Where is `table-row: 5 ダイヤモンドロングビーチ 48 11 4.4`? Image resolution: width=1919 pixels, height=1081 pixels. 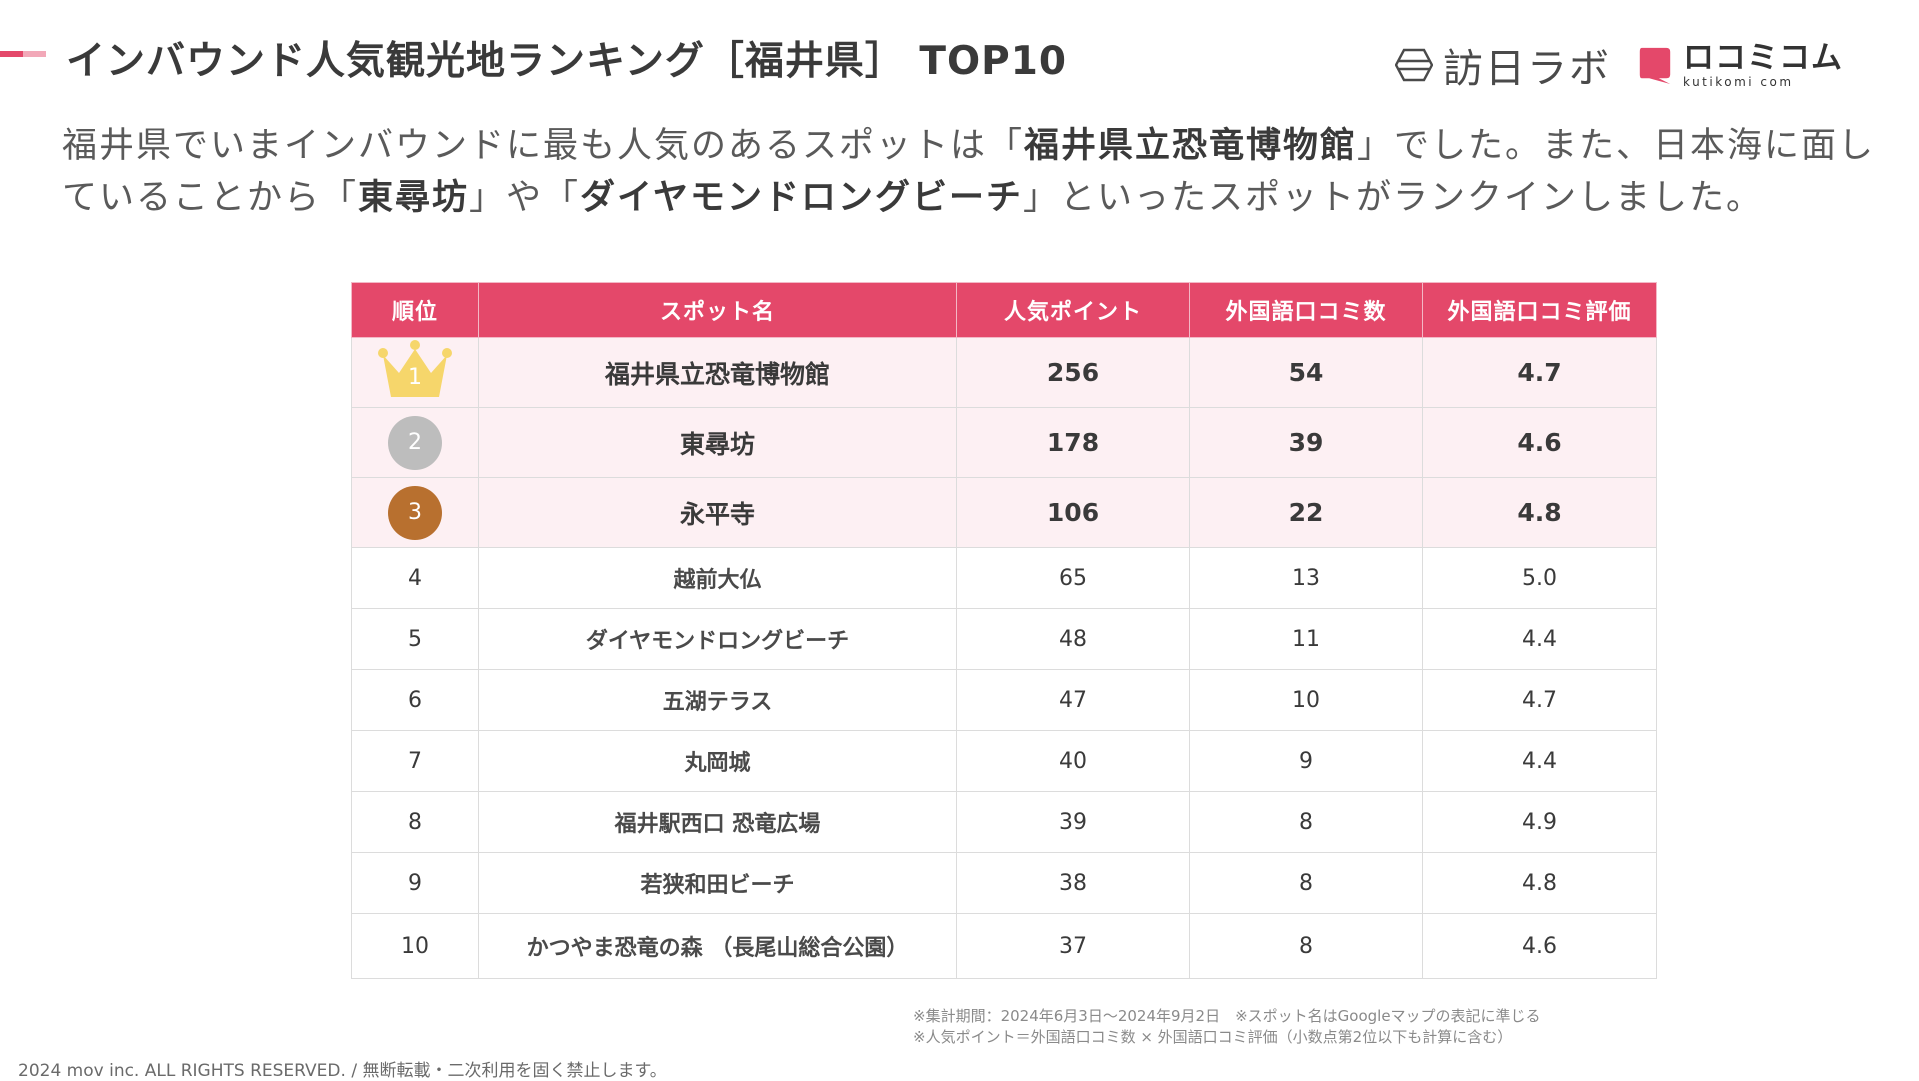 table-row: 5 ダイヤモンドロングビーチ 48 11 4.4 is located at coordinates (1004, 639).